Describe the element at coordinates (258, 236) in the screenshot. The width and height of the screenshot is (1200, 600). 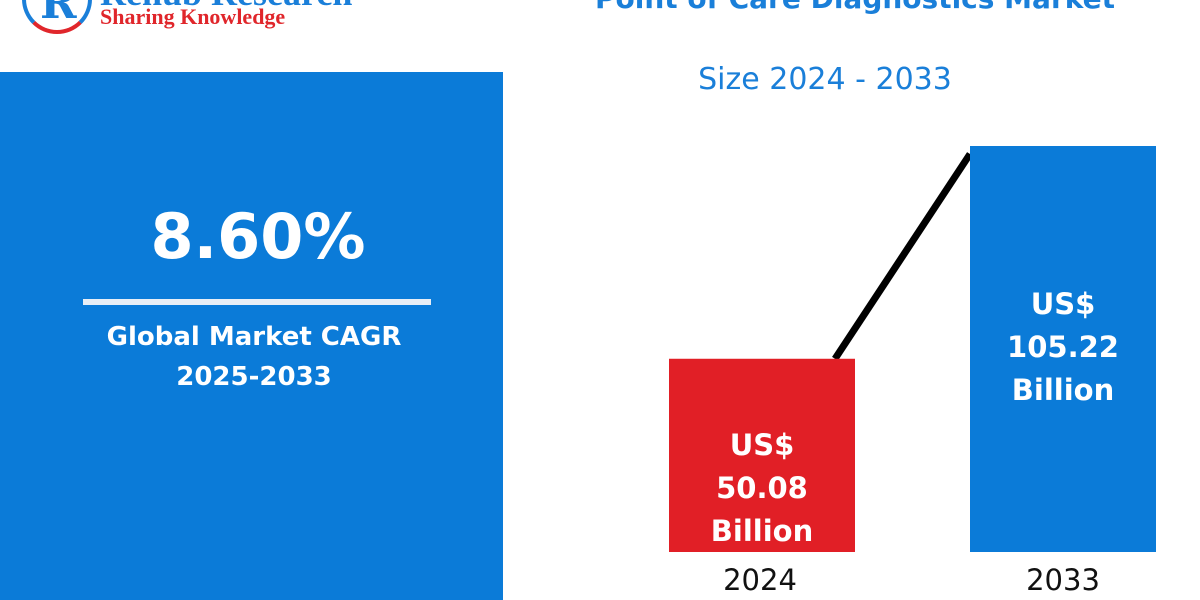
I see `cagr-value: 8.60%` at that location.